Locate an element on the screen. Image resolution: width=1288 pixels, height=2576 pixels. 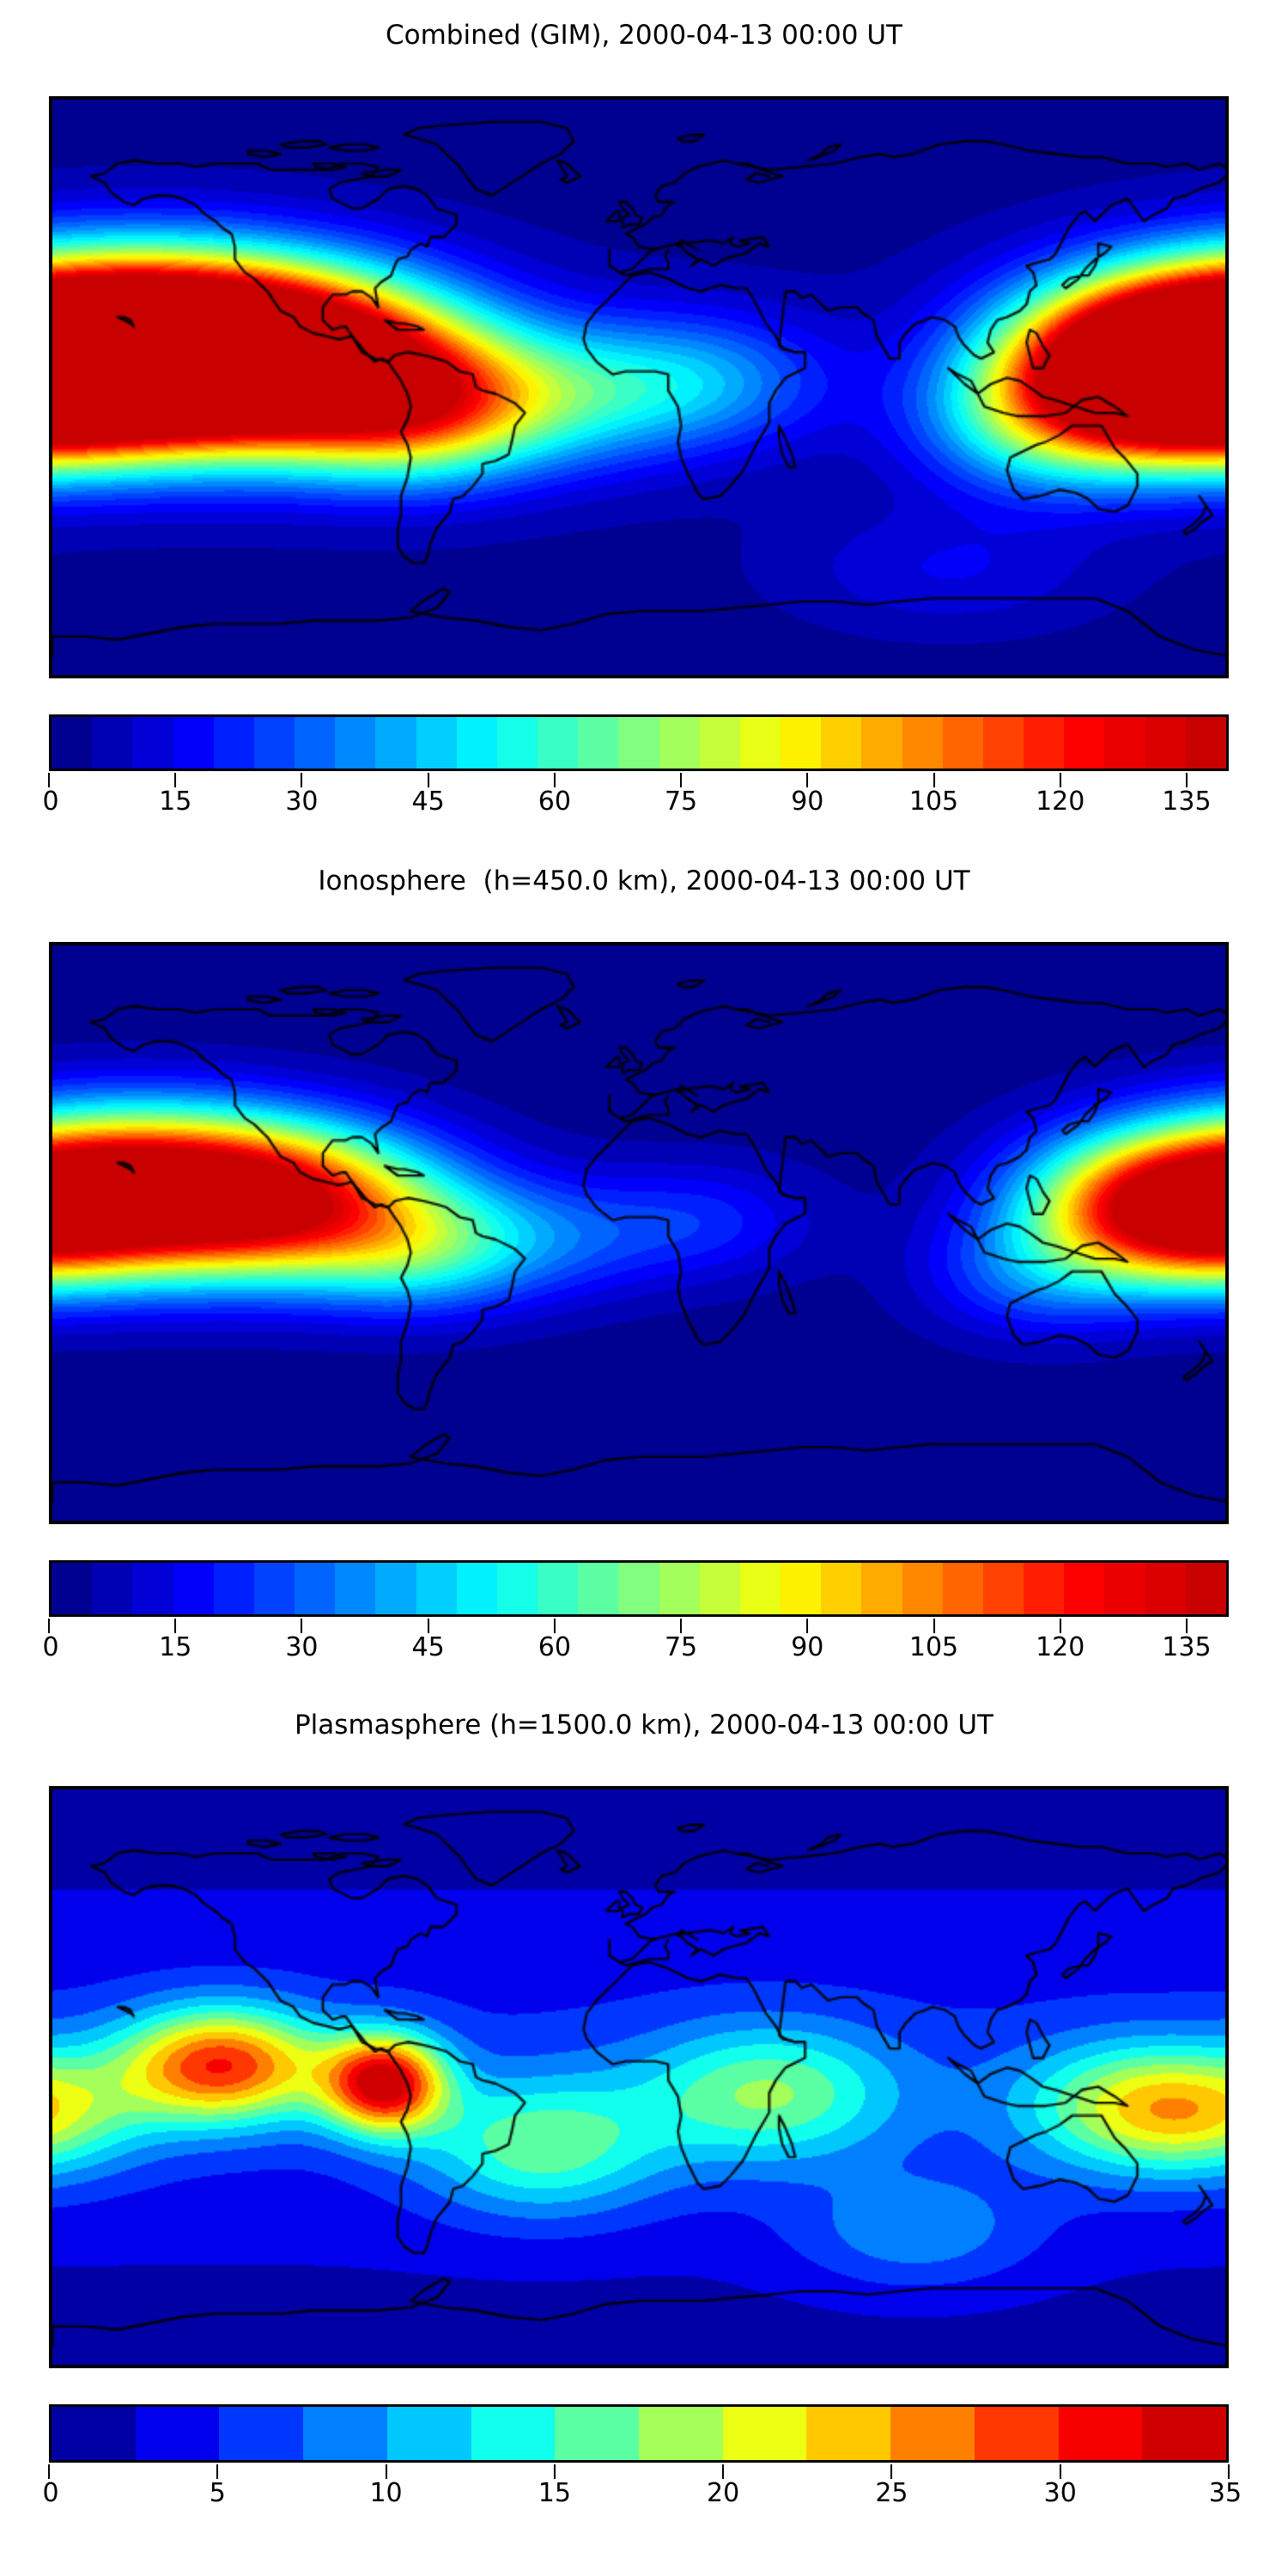
colorbar-gradient-combined-gim is located at coordinates (639, 742).